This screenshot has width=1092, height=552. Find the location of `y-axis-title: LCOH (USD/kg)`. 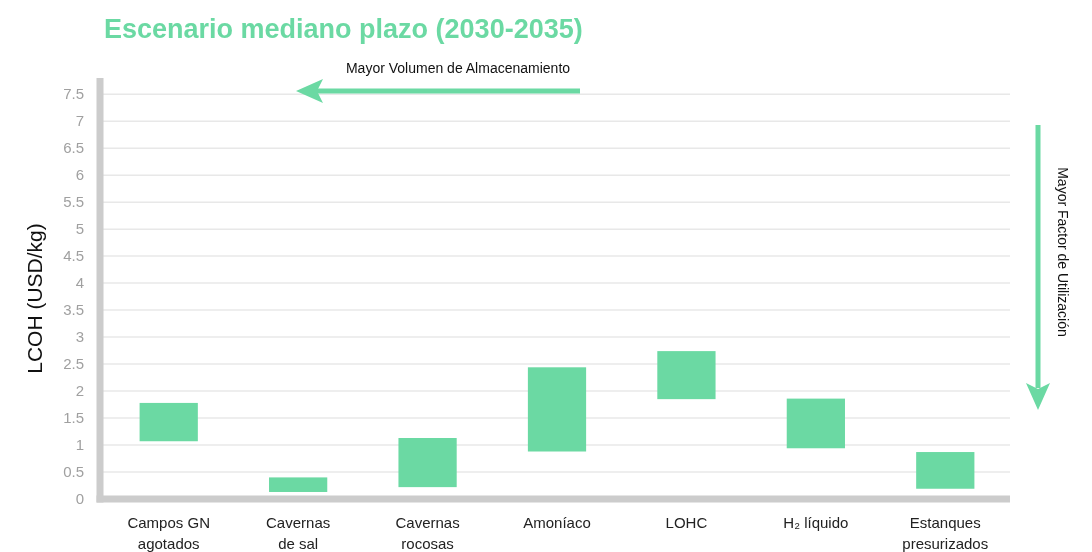

y-axis-title: LCOH (USD/kg) is located at coordinates (34, 298).